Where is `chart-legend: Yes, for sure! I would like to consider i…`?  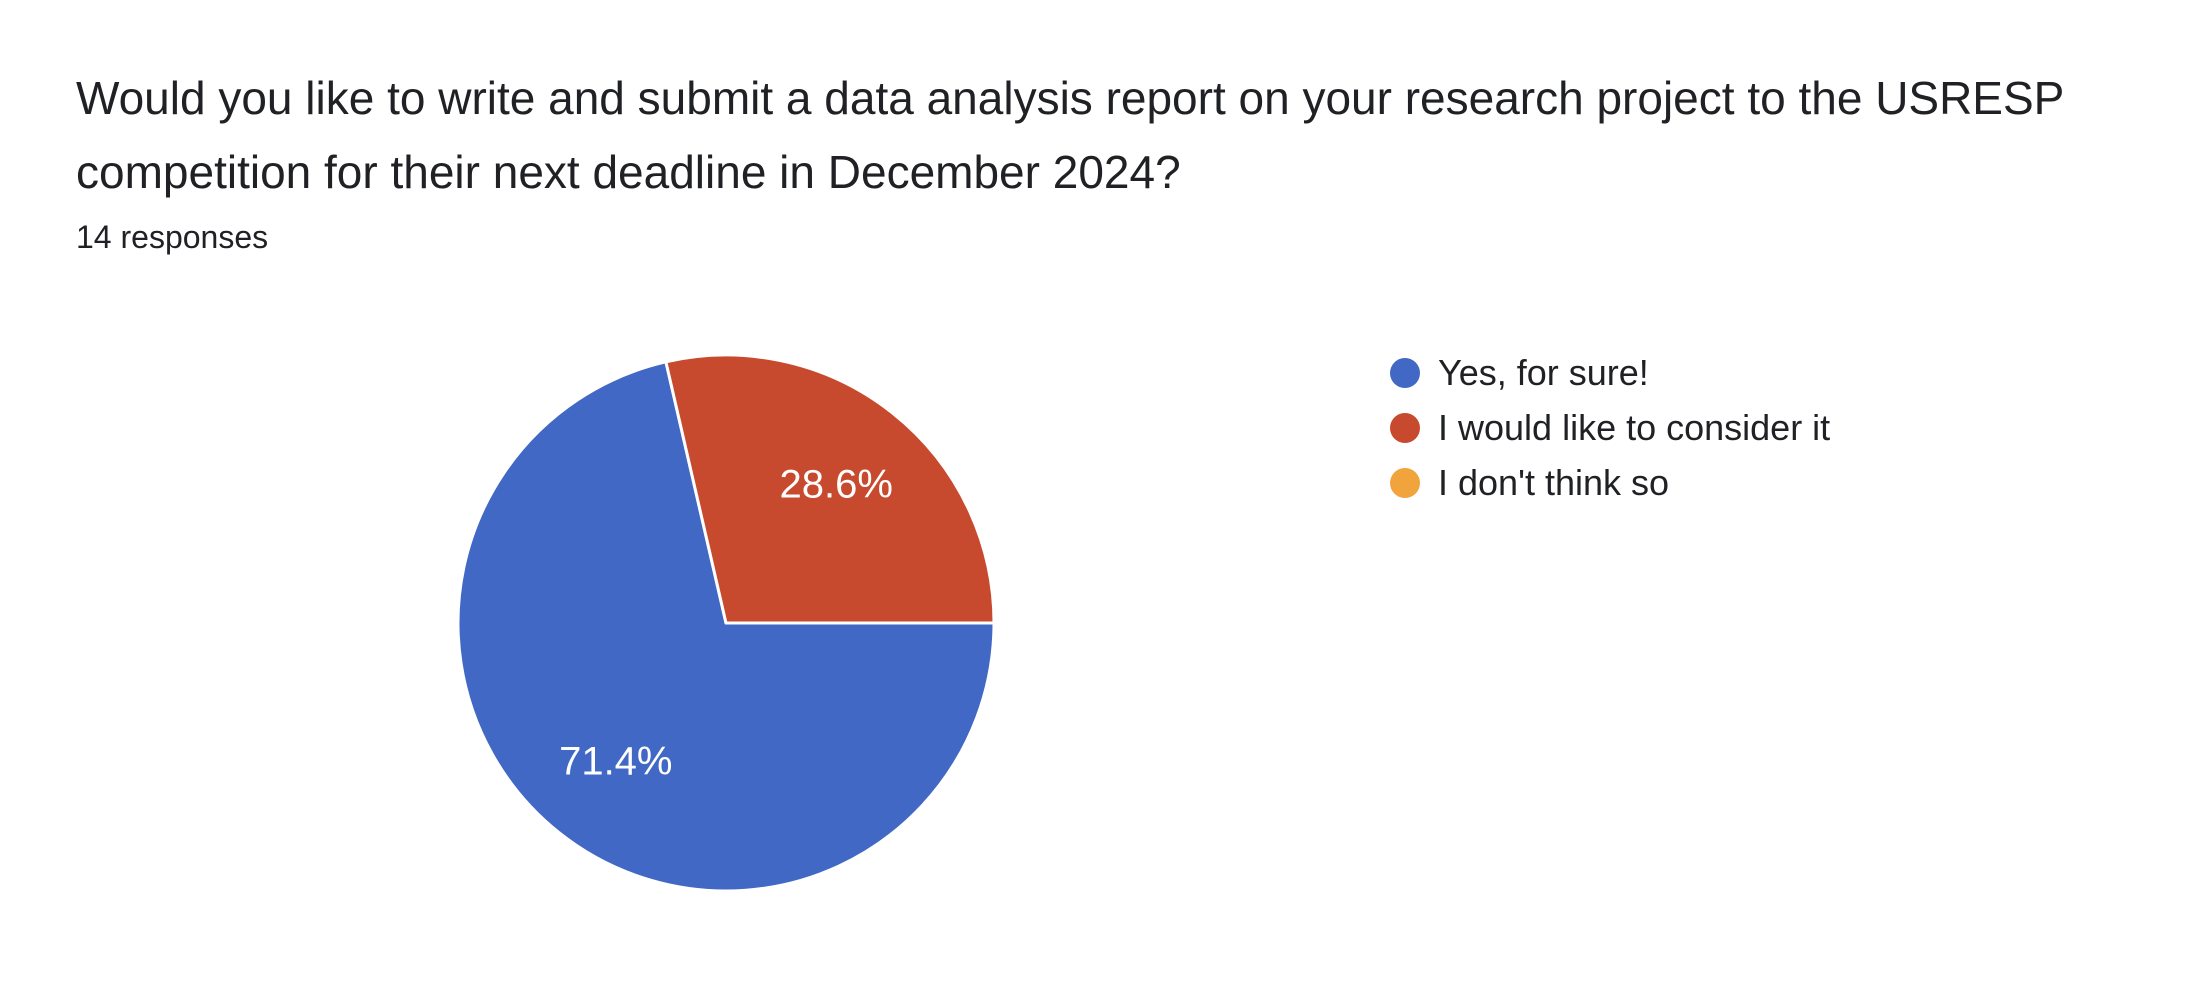 chart-legend: Yes, for sure! I would like to consider i… is located at coordinates (1610, 427).